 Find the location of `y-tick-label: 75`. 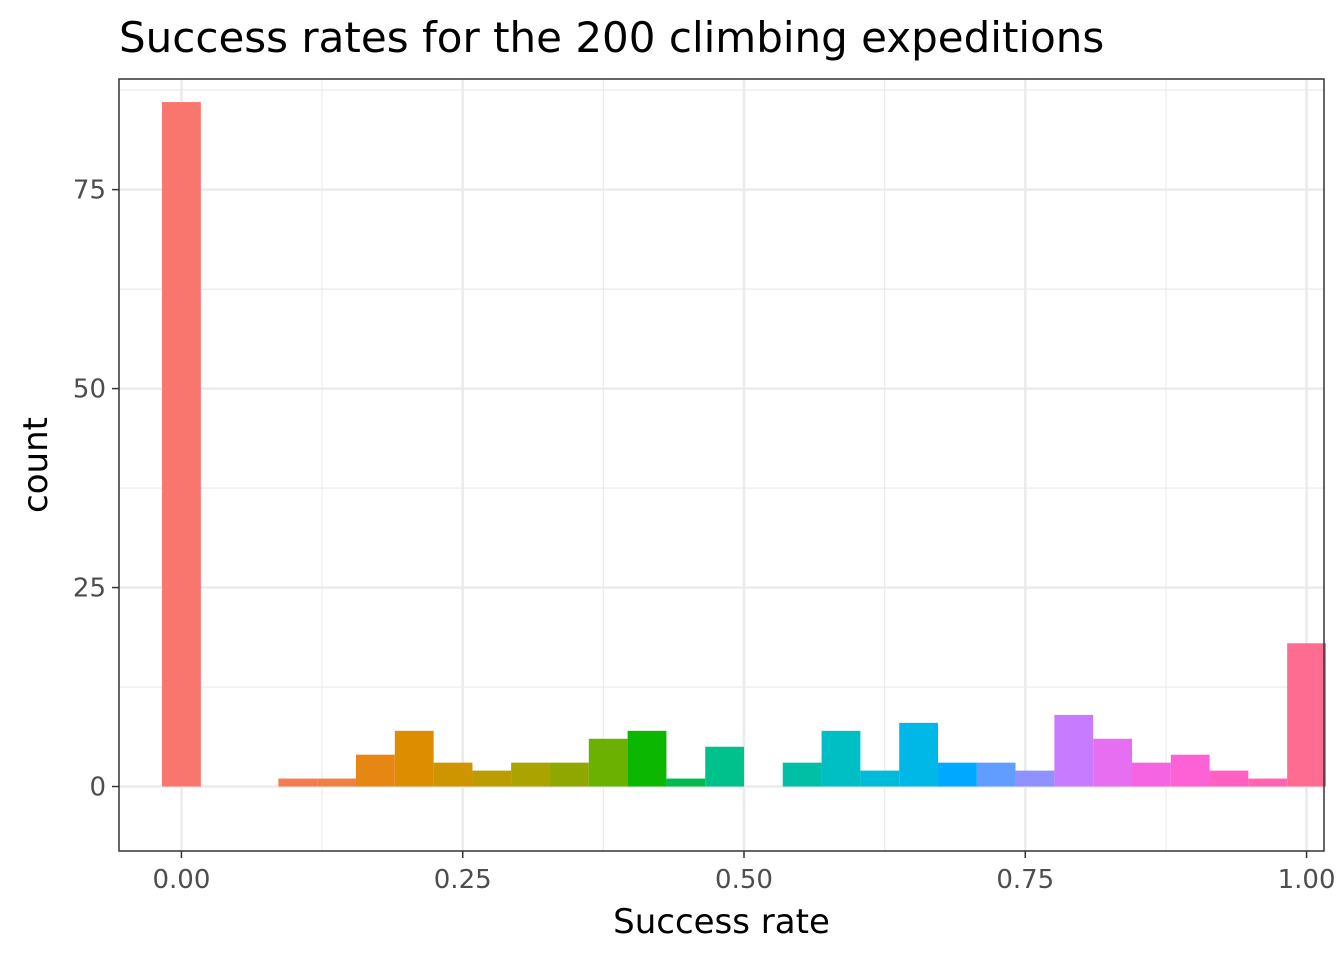

y-tick-label: 75 is located at coordinates (89, 191).